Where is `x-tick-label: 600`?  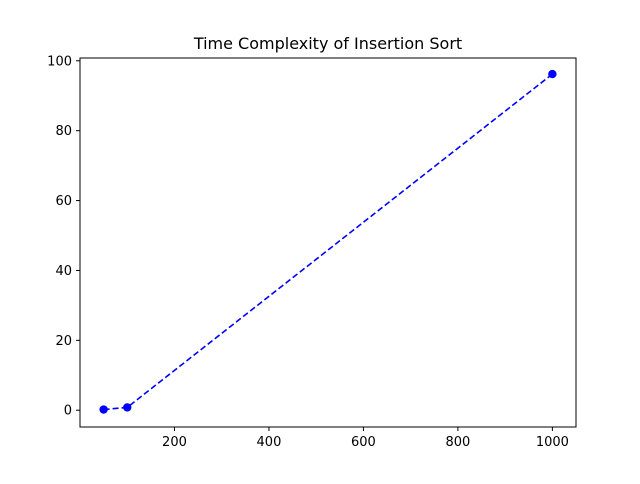 x-tick-label: 600 is located at coordinates (363, 442).